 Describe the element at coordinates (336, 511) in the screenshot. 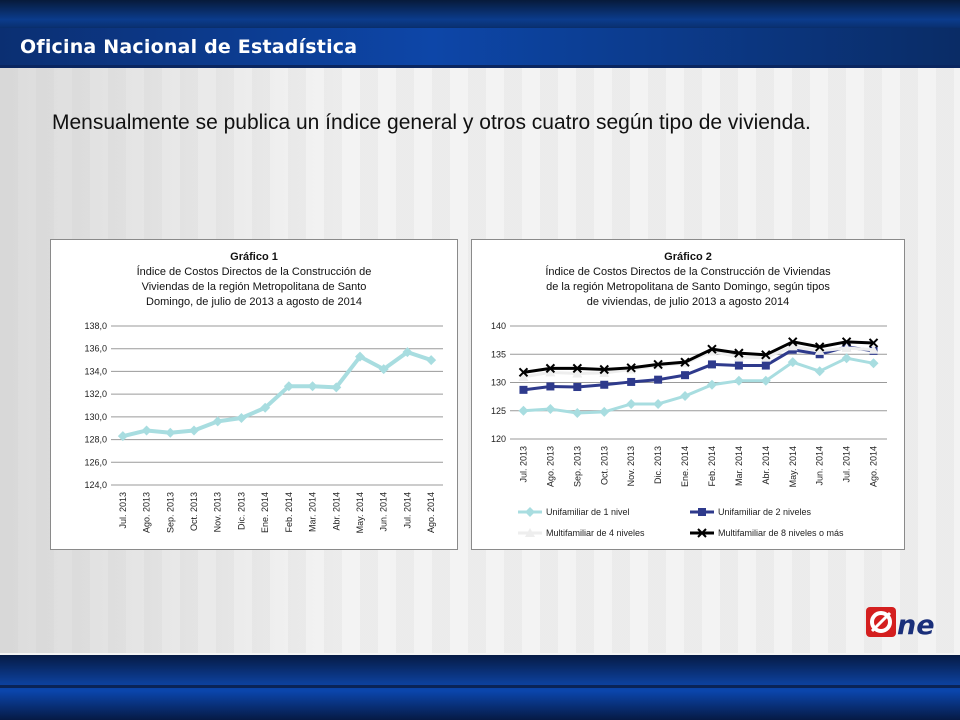

I see `x-tick-label: Abr. 2014` at that location.